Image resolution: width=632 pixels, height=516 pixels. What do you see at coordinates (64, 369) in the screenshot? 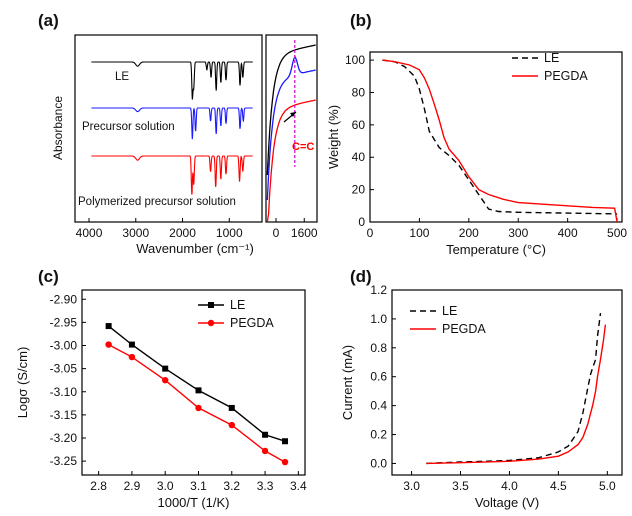
I see `y-tick-label: -3.05` at bounding box center [64, 369].